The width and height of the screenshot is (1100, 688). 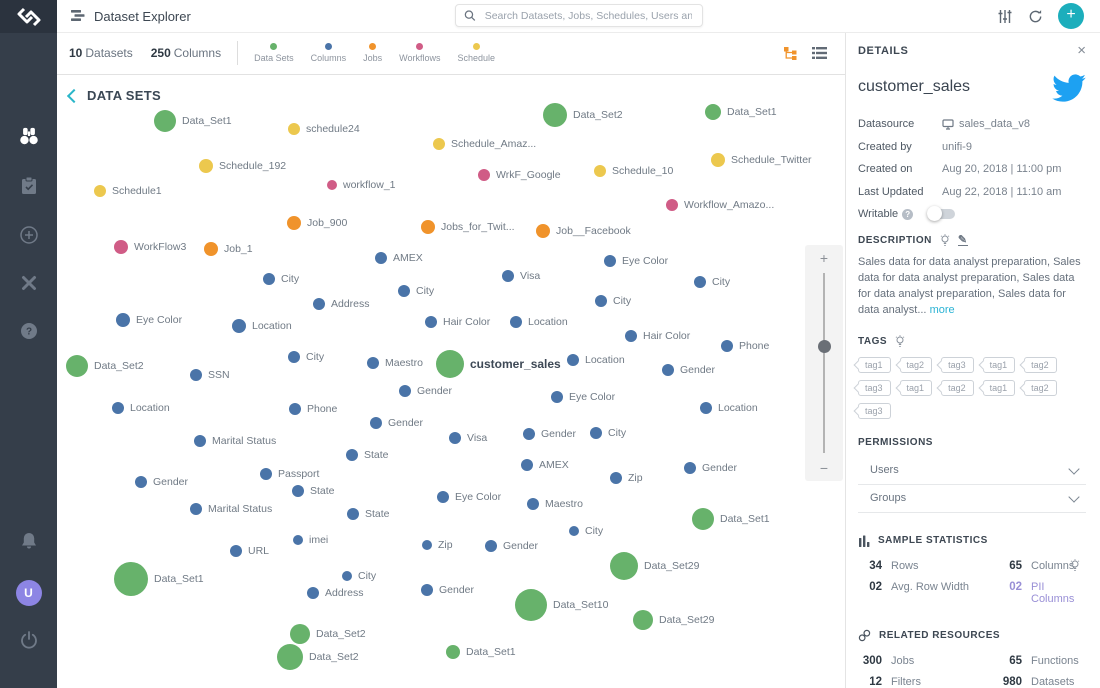 What do you see at coordinates (28, 331) in the screenshot?
I see `help-nav-item: ?` at bounding box center [28, 331].